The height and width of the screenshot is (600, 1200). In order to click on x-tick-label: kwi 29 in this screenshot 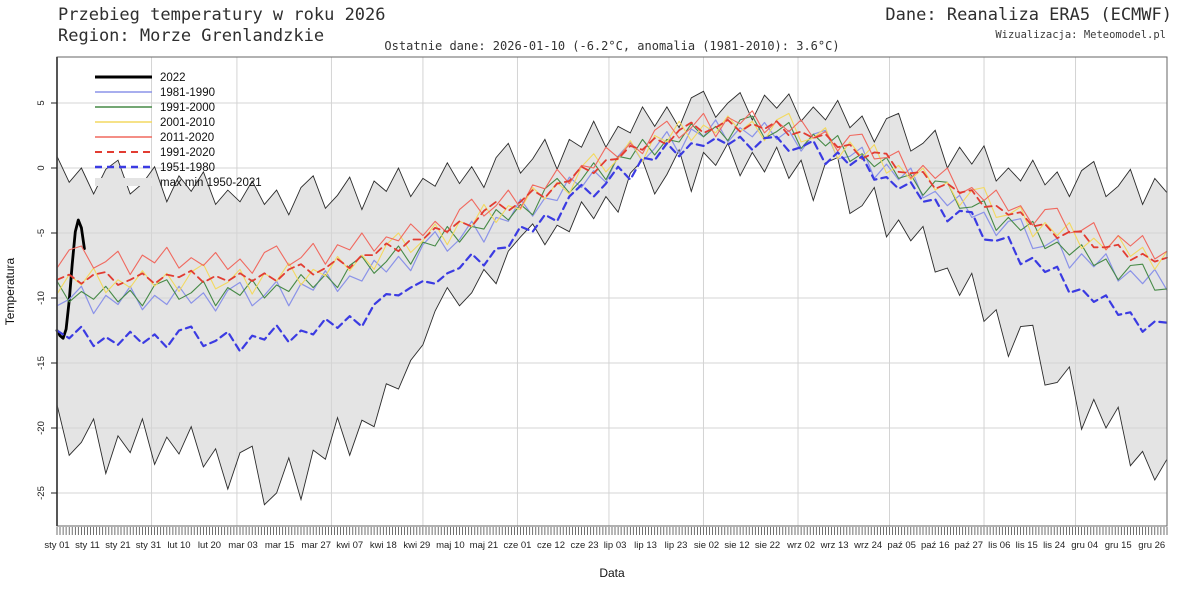, I will do `click(416, 545)`.